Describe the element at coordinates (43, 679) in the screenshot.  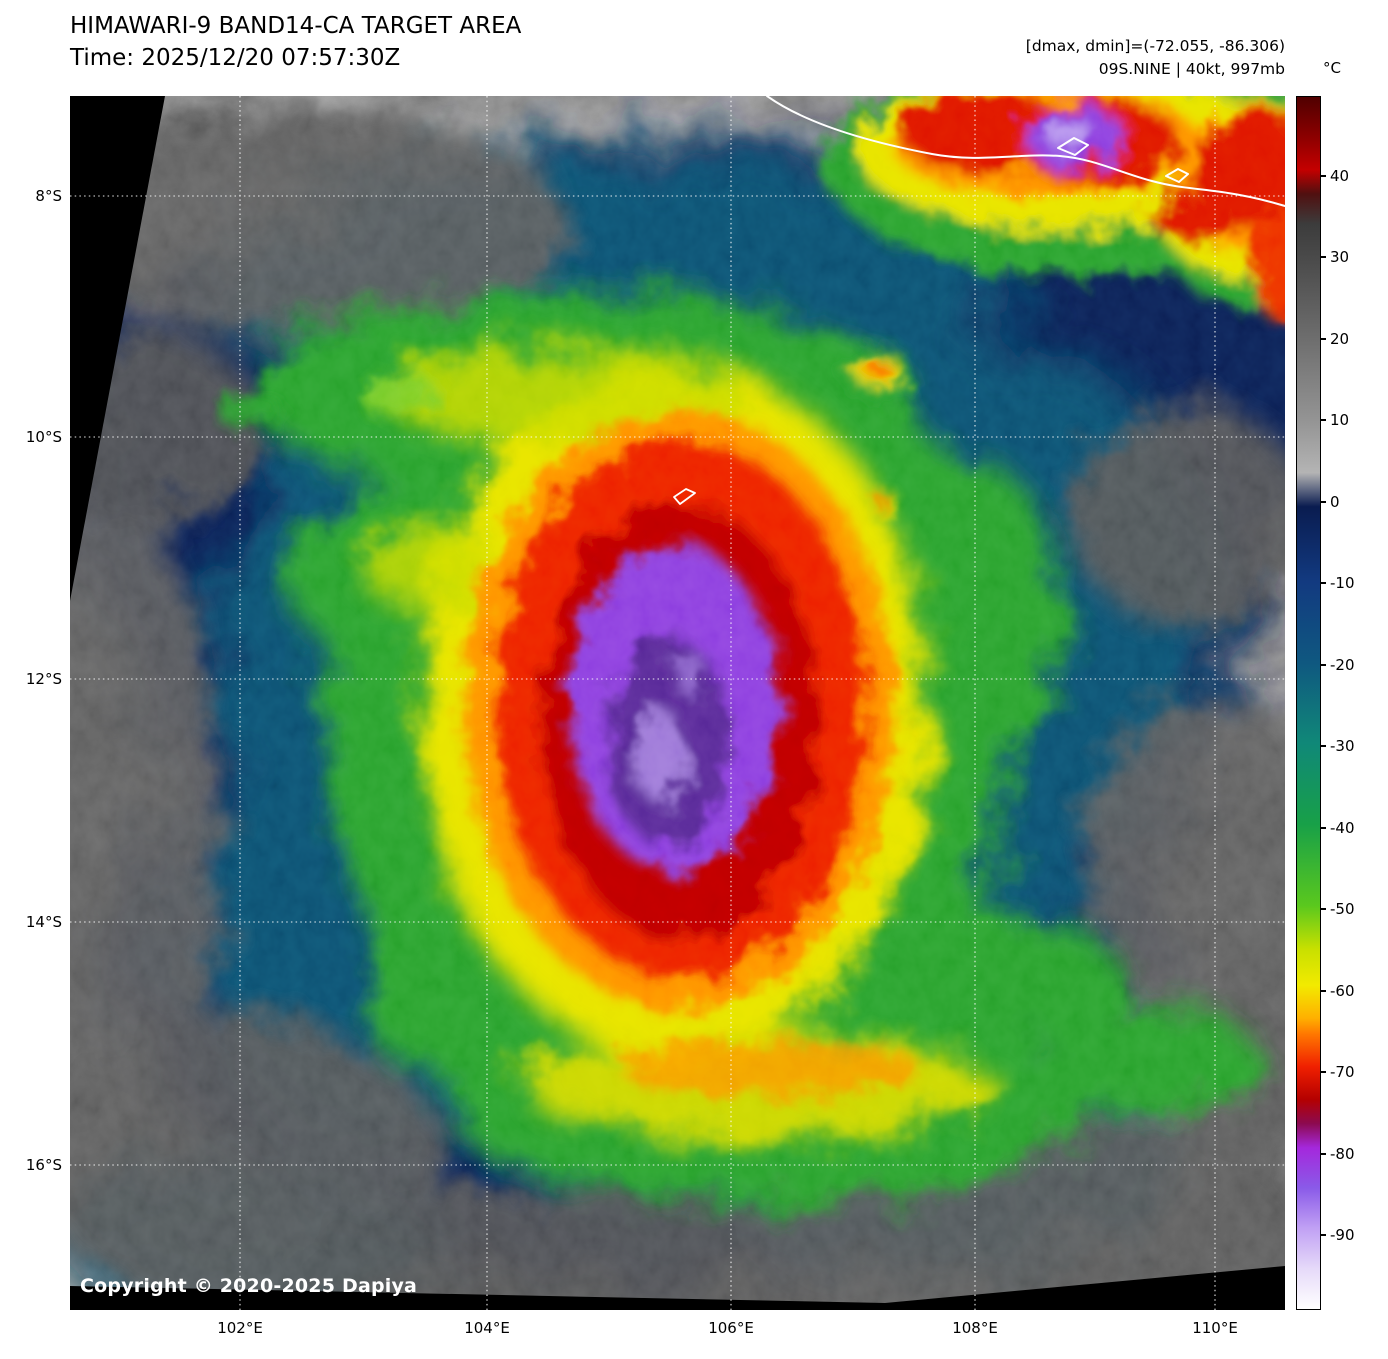
I see `lat-axis-label: 12°S` at that location.